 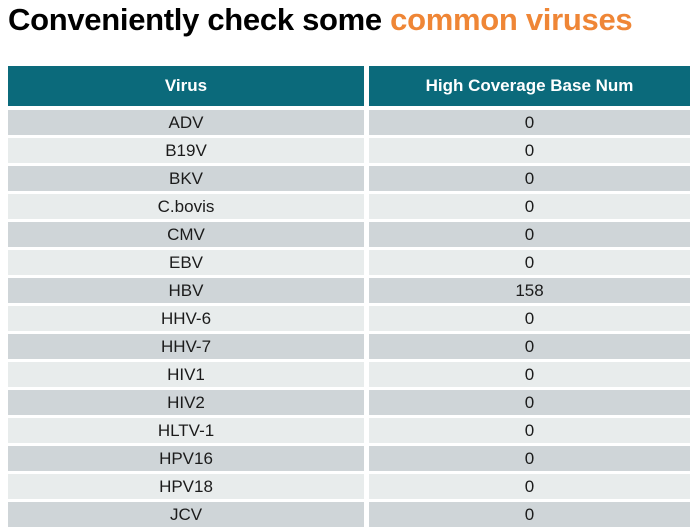 I want to click on table-row: HIV1 0, so click(x=349, y=374).